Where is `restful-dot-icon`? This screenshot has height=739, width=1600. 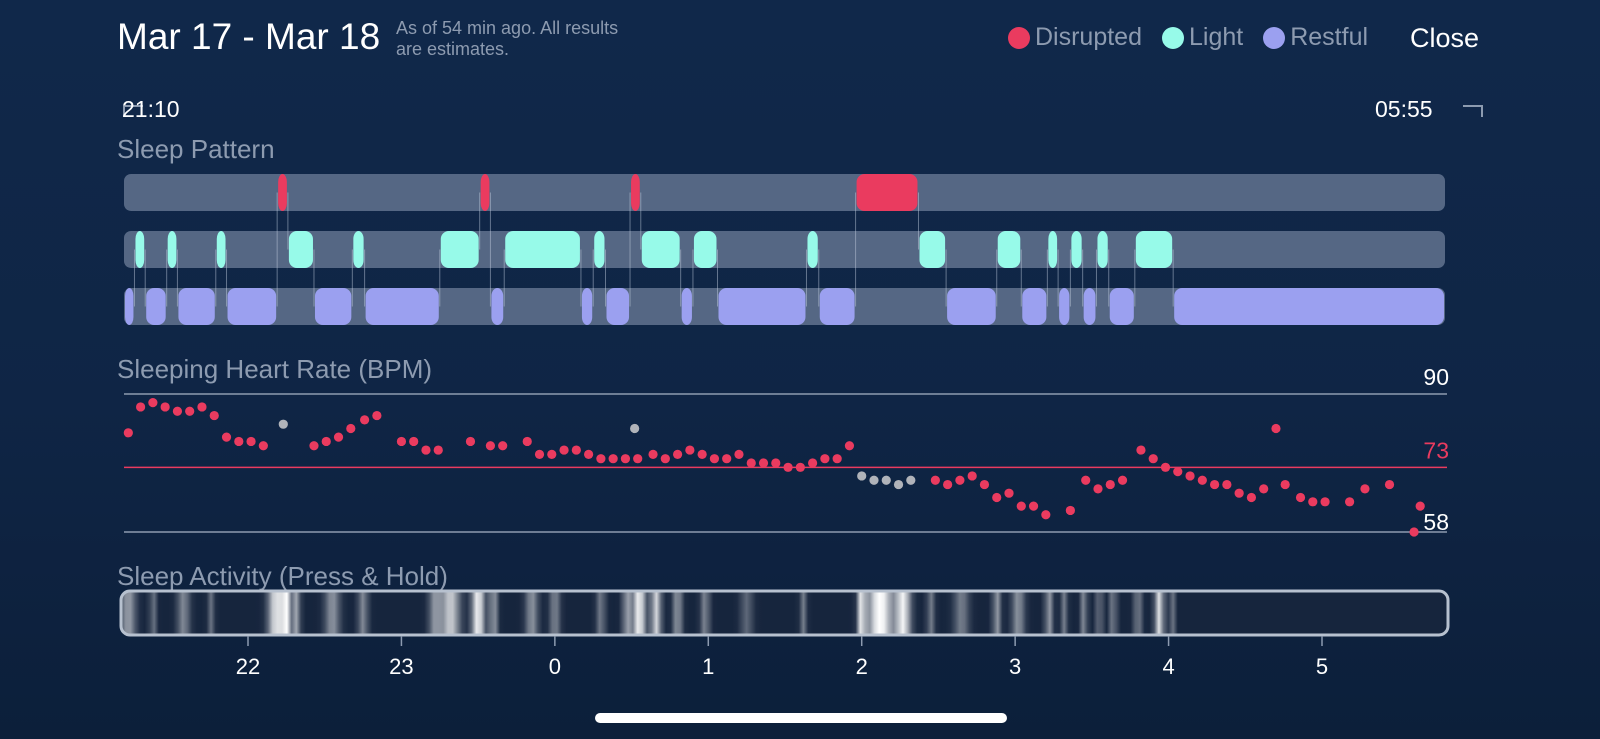 restful-dot-icon is located at coordinates (1274, 37).